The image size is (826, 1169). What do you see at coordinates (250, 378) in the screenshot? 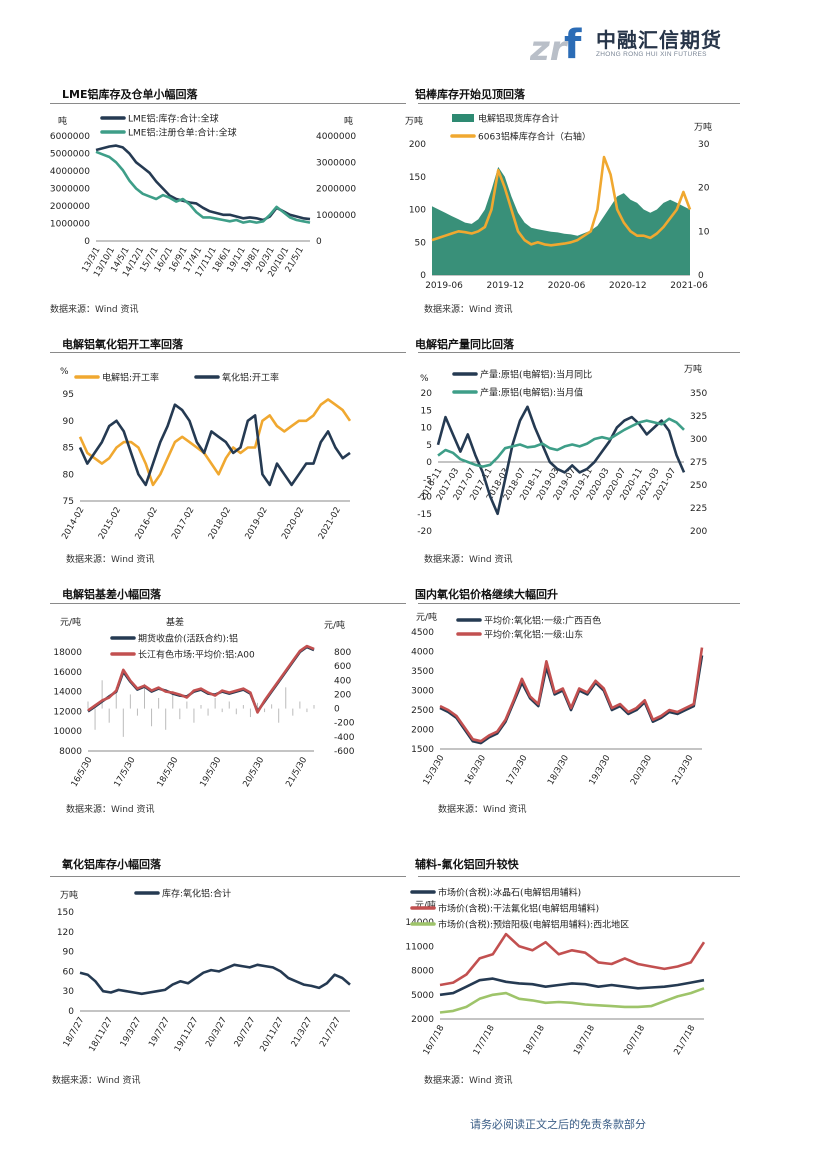
I see `legend-label: 氧化铝:开工率` at bounding box center [250, 378].